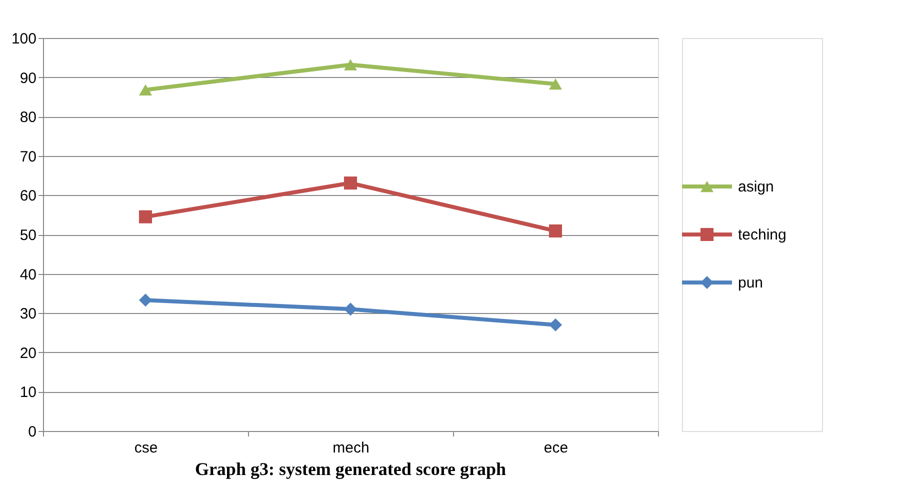  Describe the element at coordinates (28, 393) in the screenshot. I see `y-tick-label: 10` at that location.